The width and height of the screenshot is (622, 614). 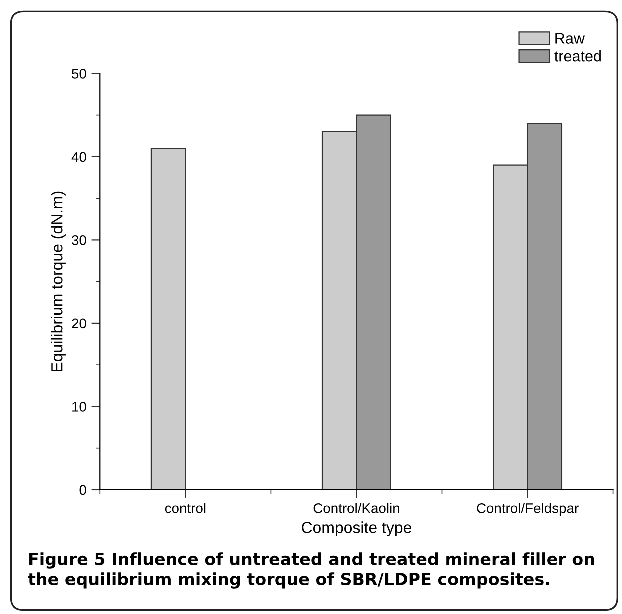 I want to click on y-tick-label: 0, so click(x=83, y=490).